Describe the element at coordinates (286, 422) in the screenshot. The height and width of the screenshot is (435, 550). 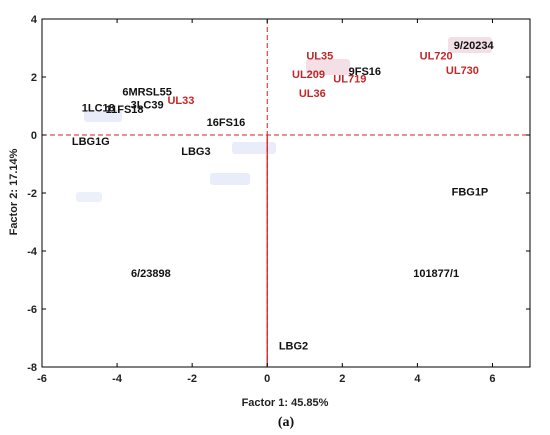
I see `figure-caption: (a)` at that location.